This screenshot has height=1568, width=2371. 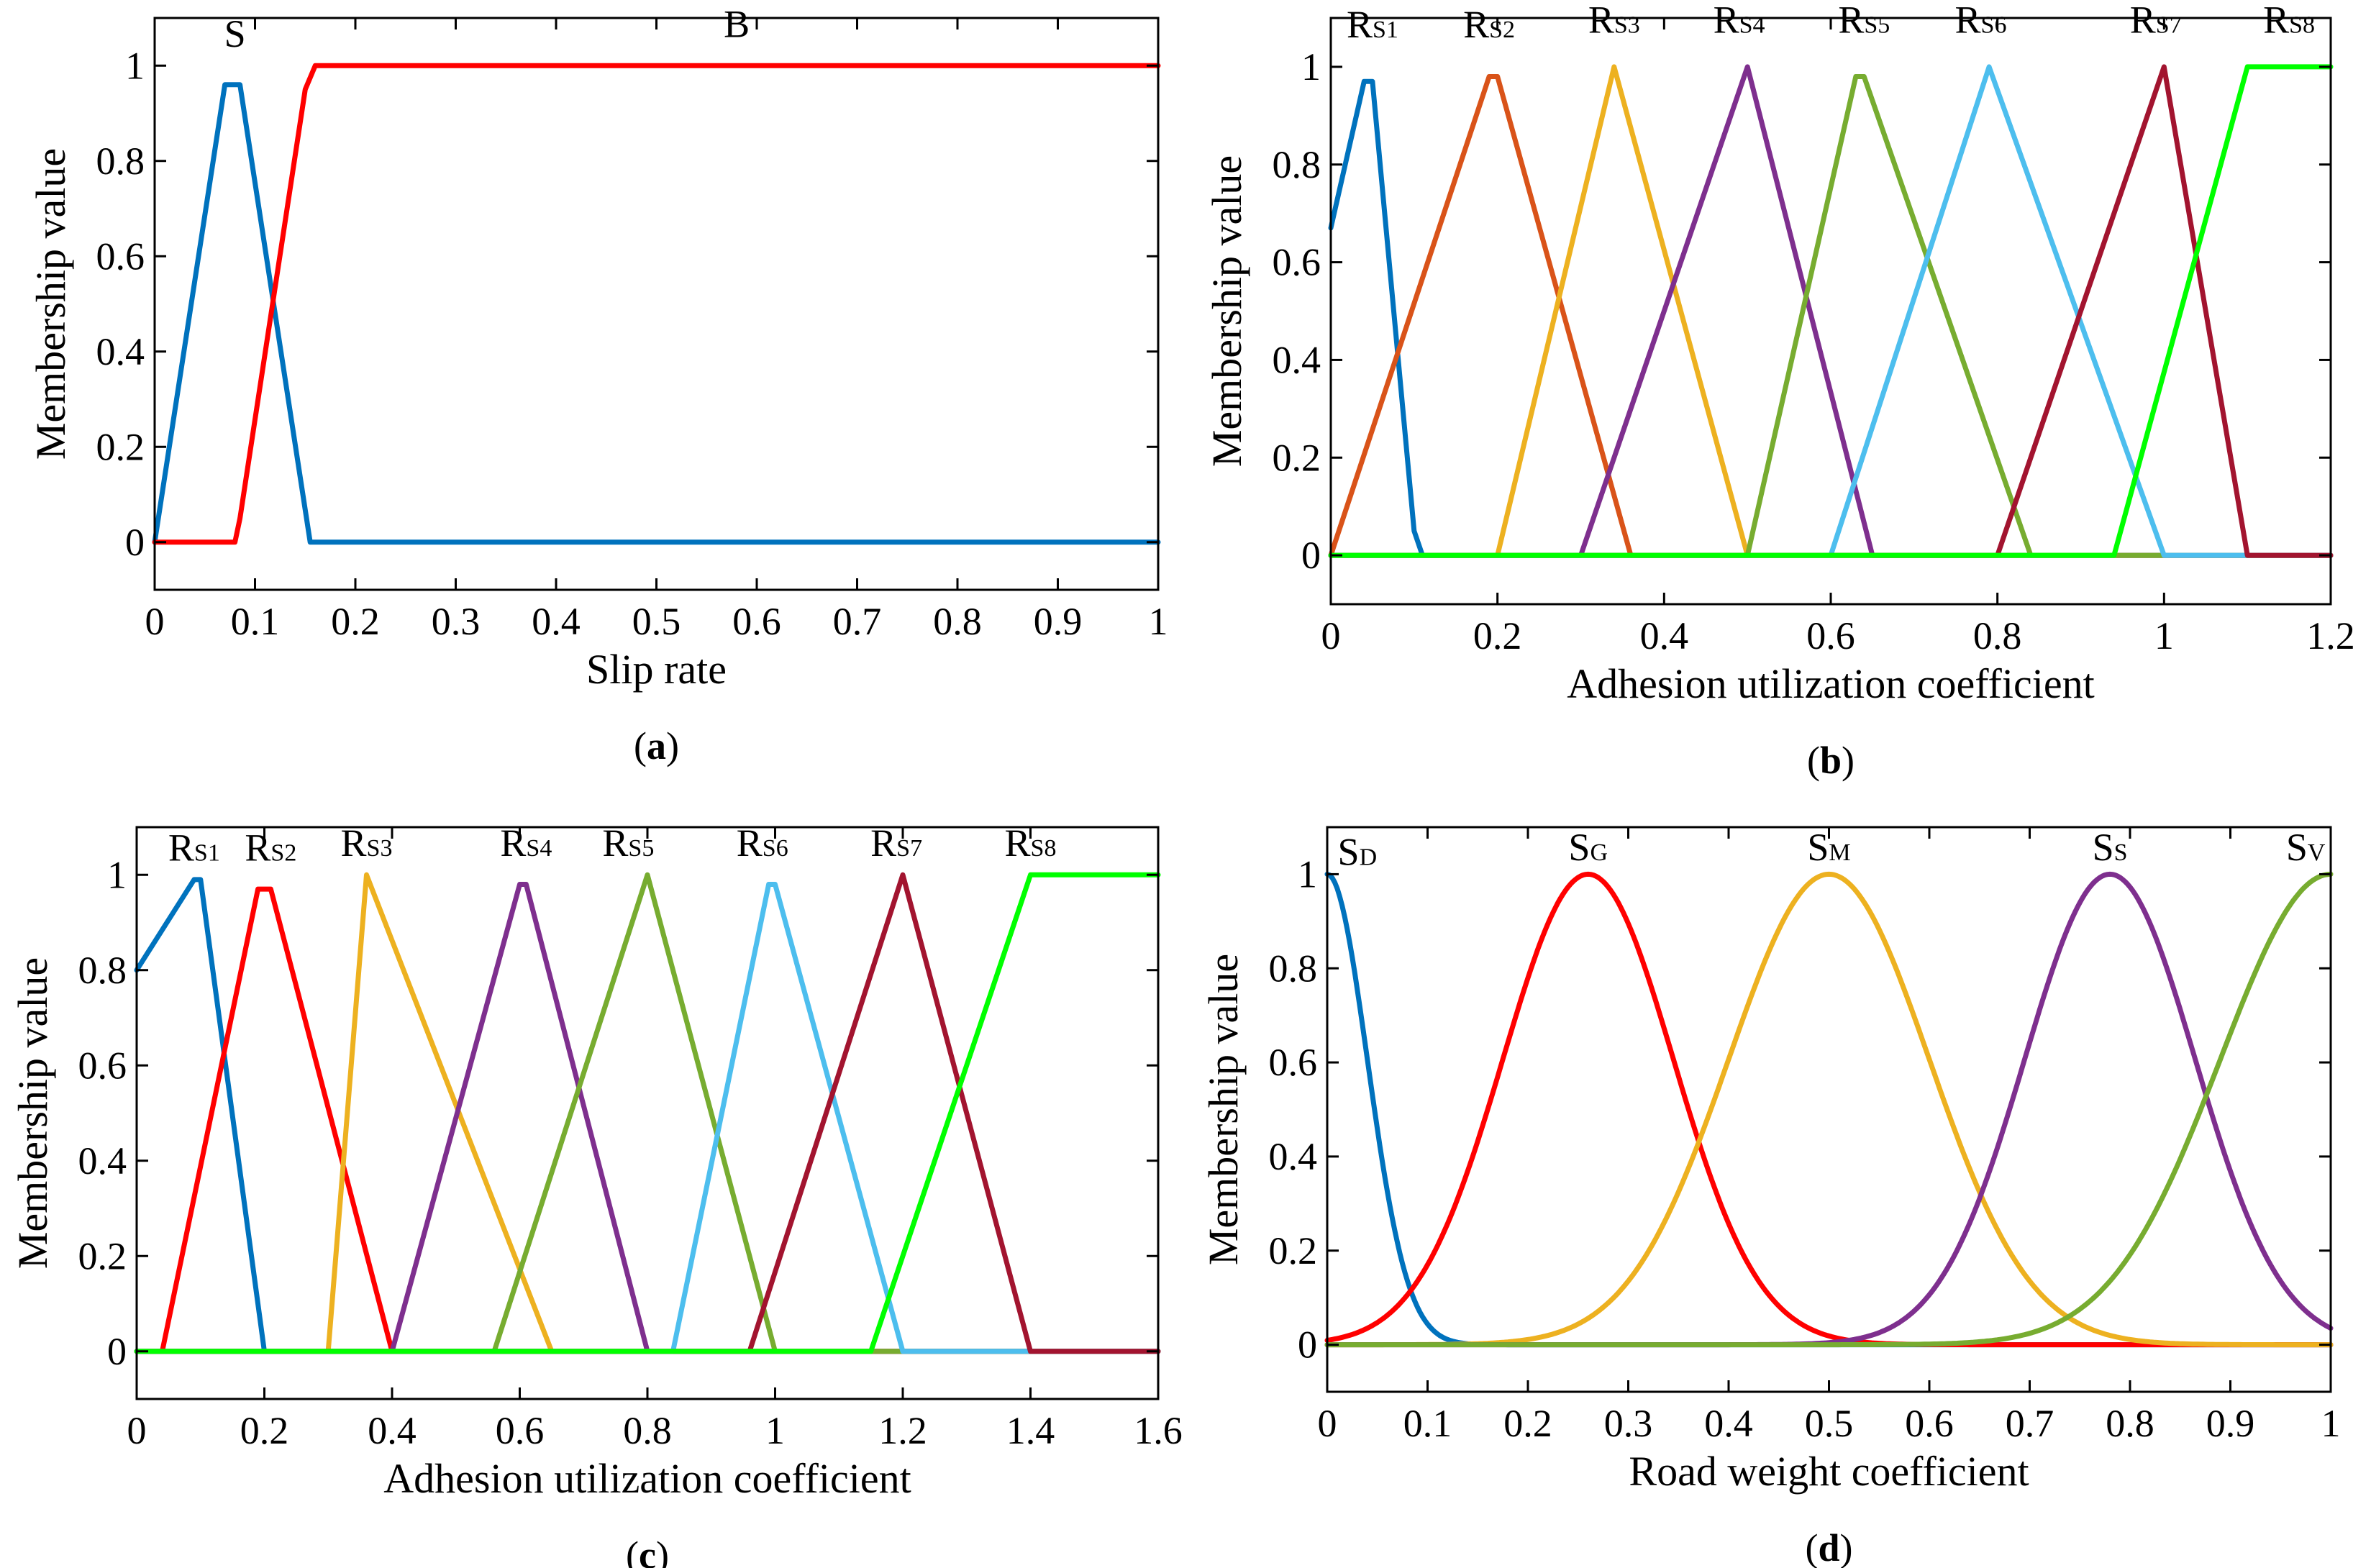 I want to click on series-label-sm: SM, so click(x=1828, y=848).